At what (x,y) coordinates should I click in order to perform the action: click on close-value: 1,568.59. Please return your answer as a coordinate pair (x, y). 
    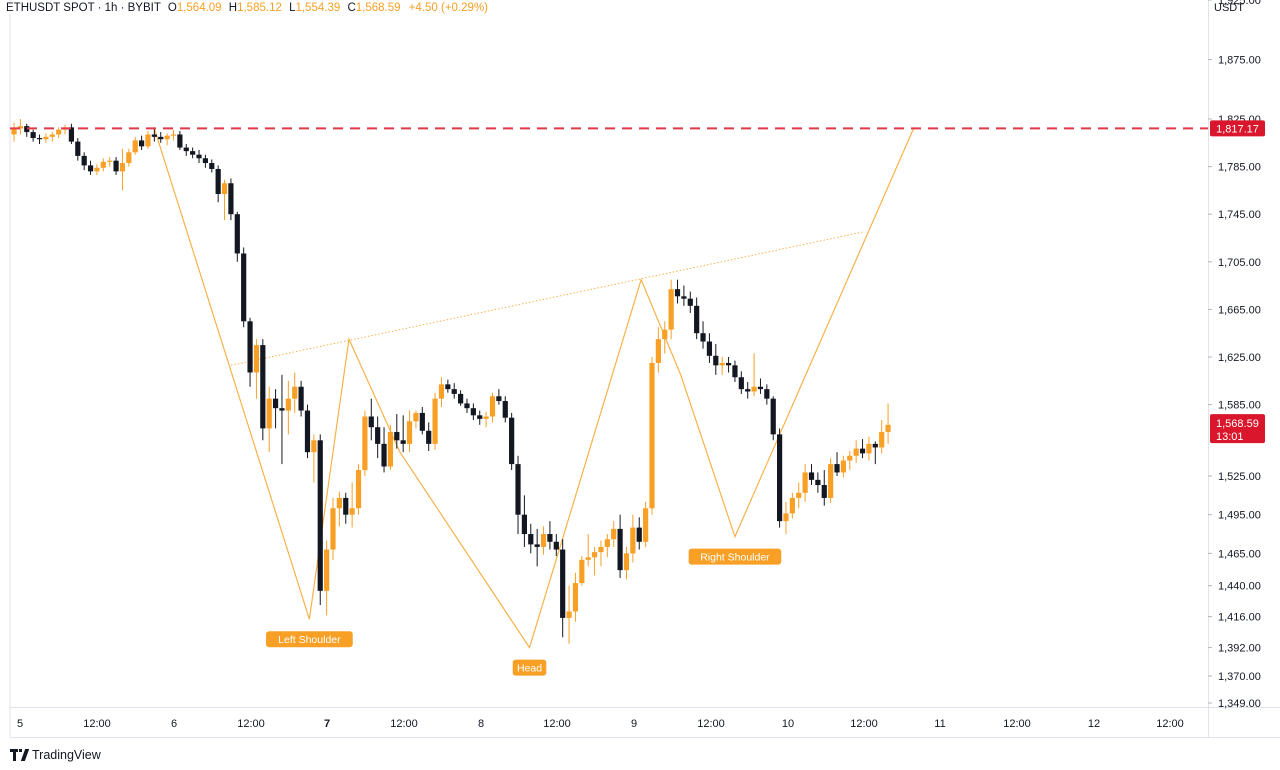
    Looking at the image, I should click on (378, 8).